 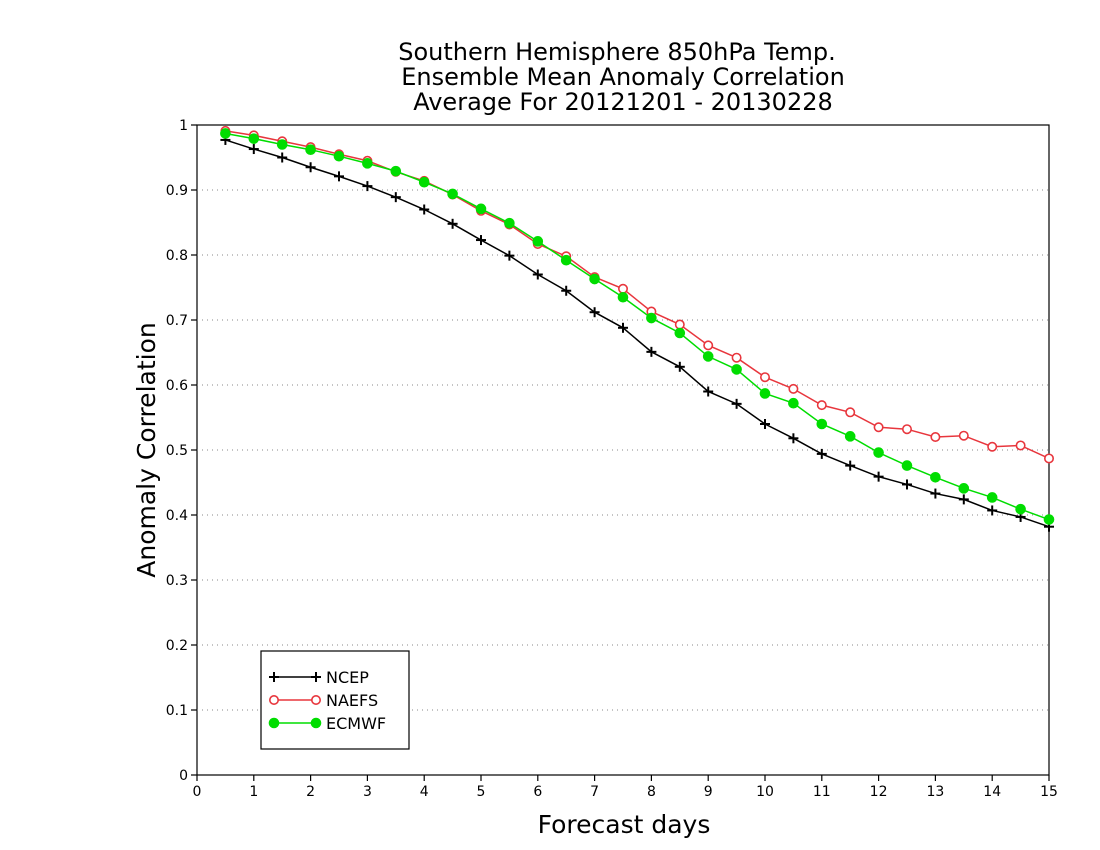 What do you see at coordinates (481, 792) in the screenshot?
I see `x-tick-label: 5` at bounding box center [481, 792].